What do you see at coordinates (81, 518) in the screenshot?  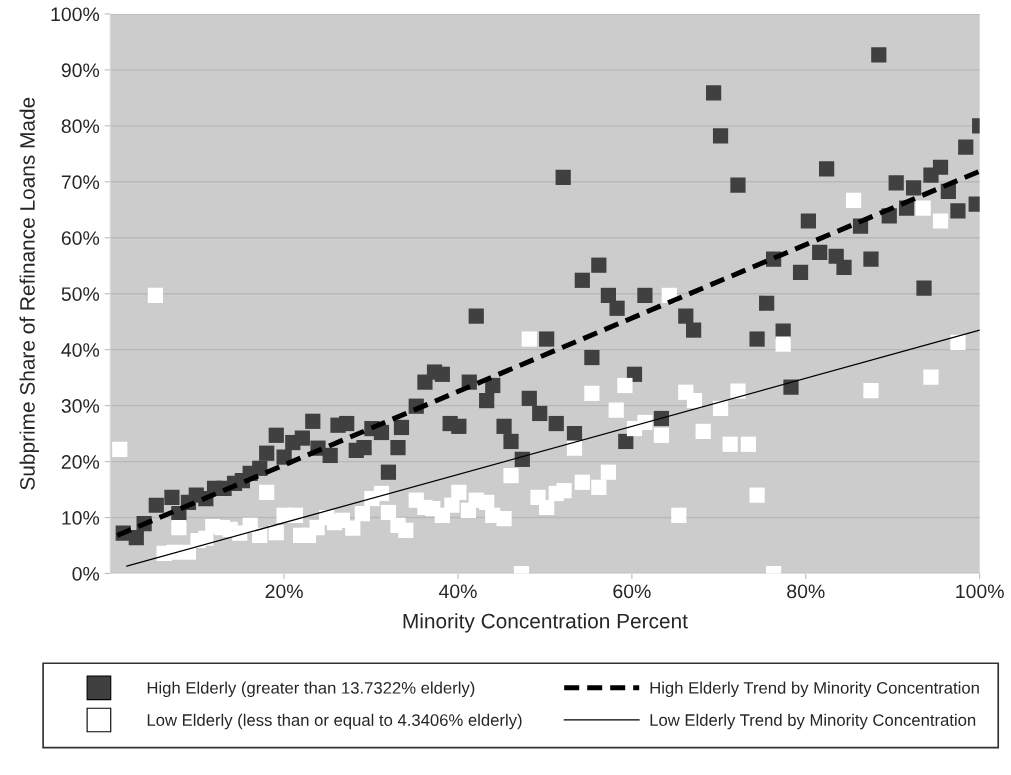 I see `y-tick-label: 10%` at bounding box center [81, 518].